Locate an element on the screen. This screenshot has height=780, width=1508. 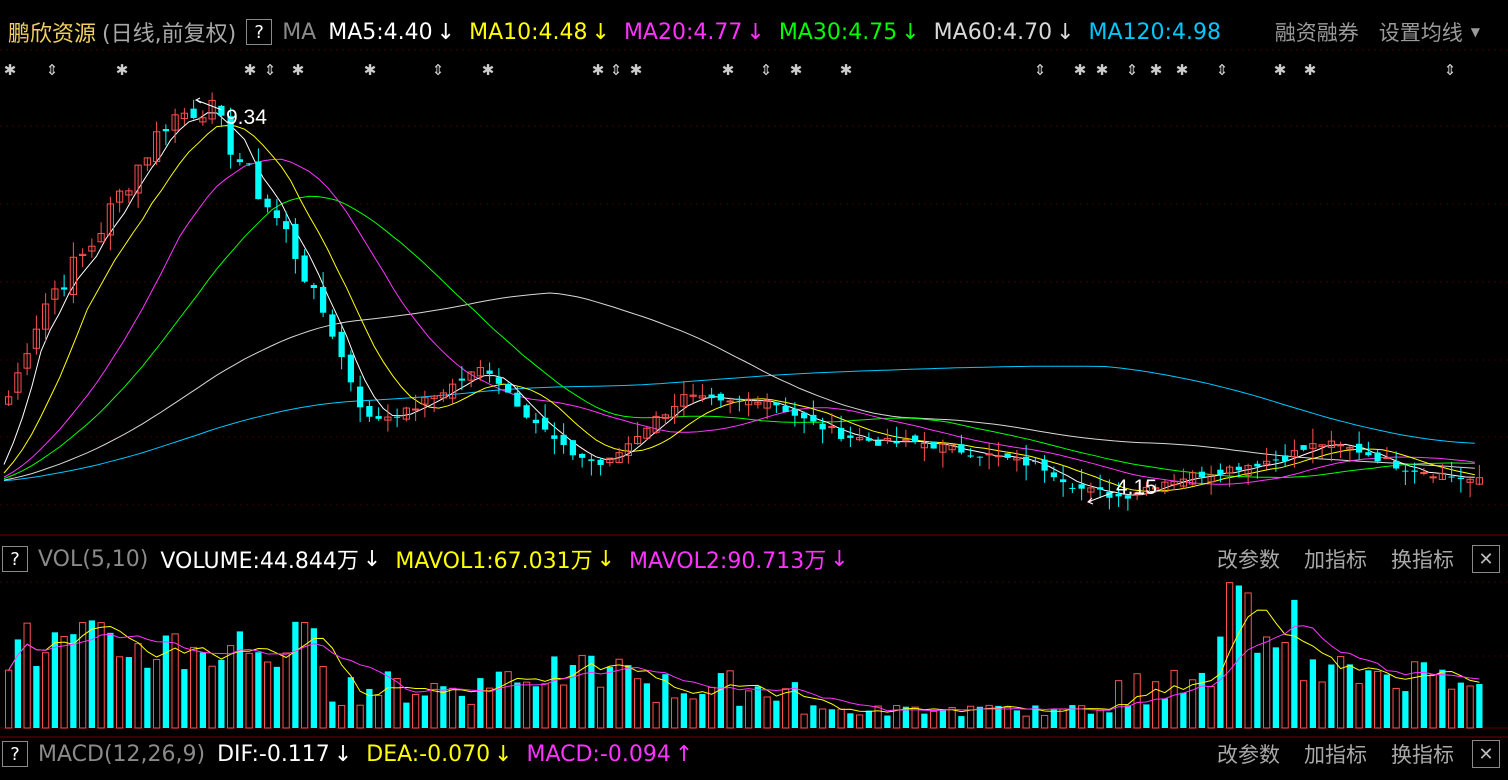
low-label: 4.15 is located at coordinates (1136, 487).